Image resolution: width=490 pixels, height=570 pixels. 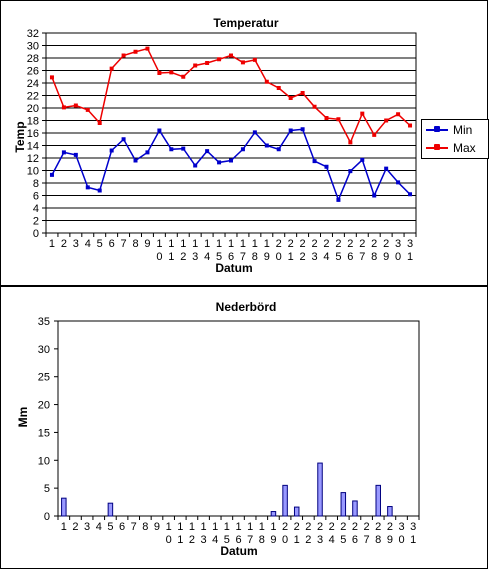 What do you see at coordinates (44, 433) in the screenshot?
I see `y-tick-label-15: 15` at bounding box center [44, 433].